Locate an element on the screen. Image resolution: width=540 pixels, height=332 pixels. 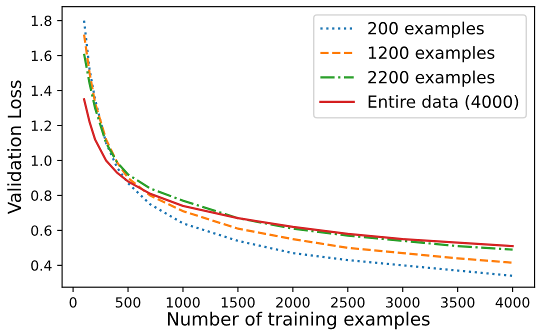
legend-label: Entire data (4000) is located at coordinates (443, 102).